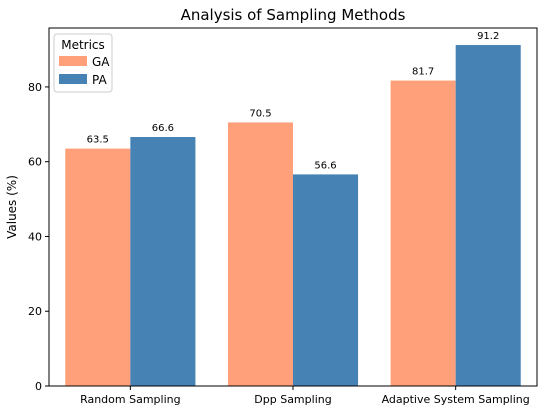 This screenshot has width=550, height=413. I want to click on bar-pa-adaptive-system-sampling, so click(488, 216).